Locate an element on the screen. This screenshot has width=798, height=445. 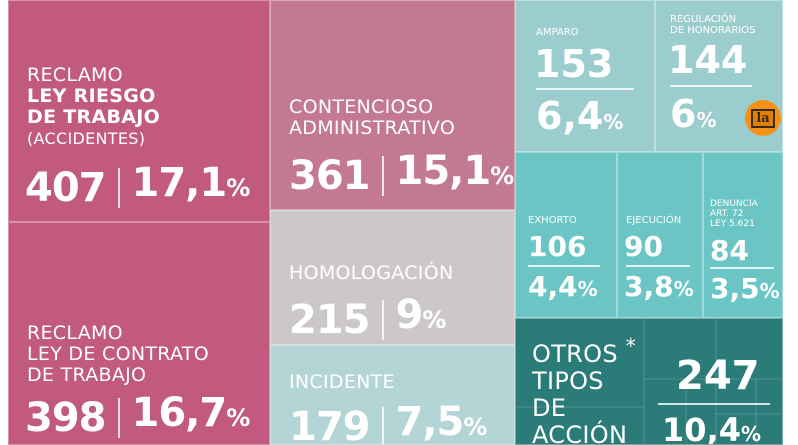
tile-incidente: INCIDENTE 179 7,5% is located at coordinates (392, 395).